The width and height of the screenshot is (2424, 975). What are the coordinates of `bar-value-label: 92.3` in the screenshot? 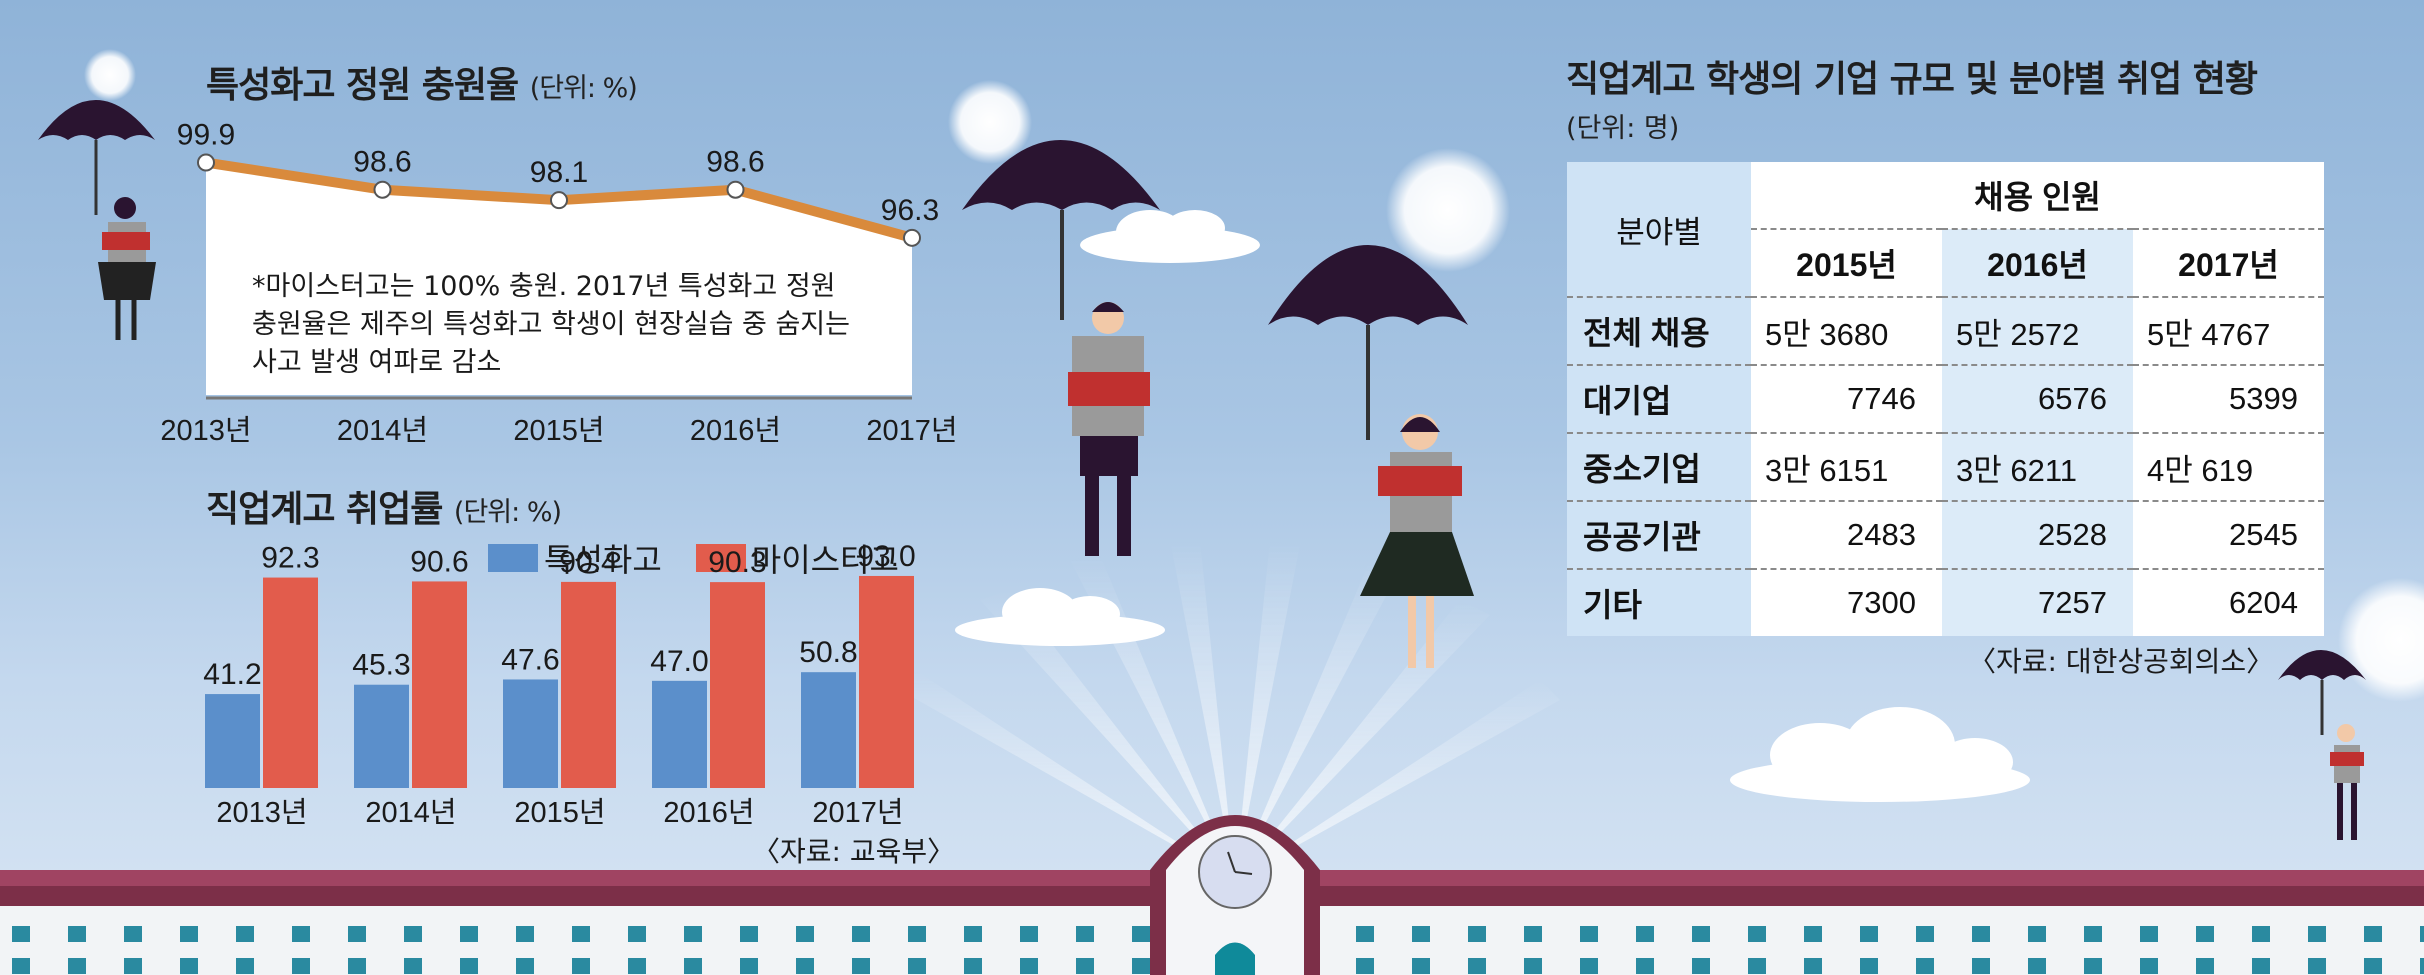 It's located at (290, 558).